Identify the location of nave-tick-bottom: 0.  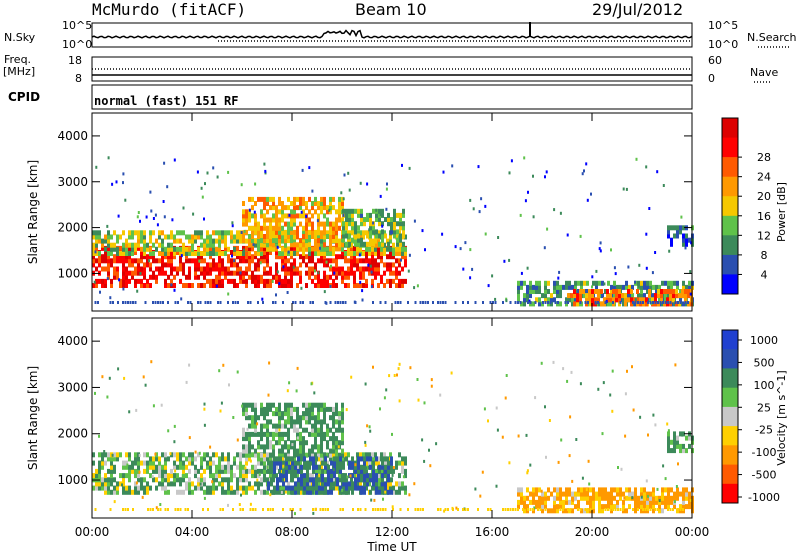
(711, 78).